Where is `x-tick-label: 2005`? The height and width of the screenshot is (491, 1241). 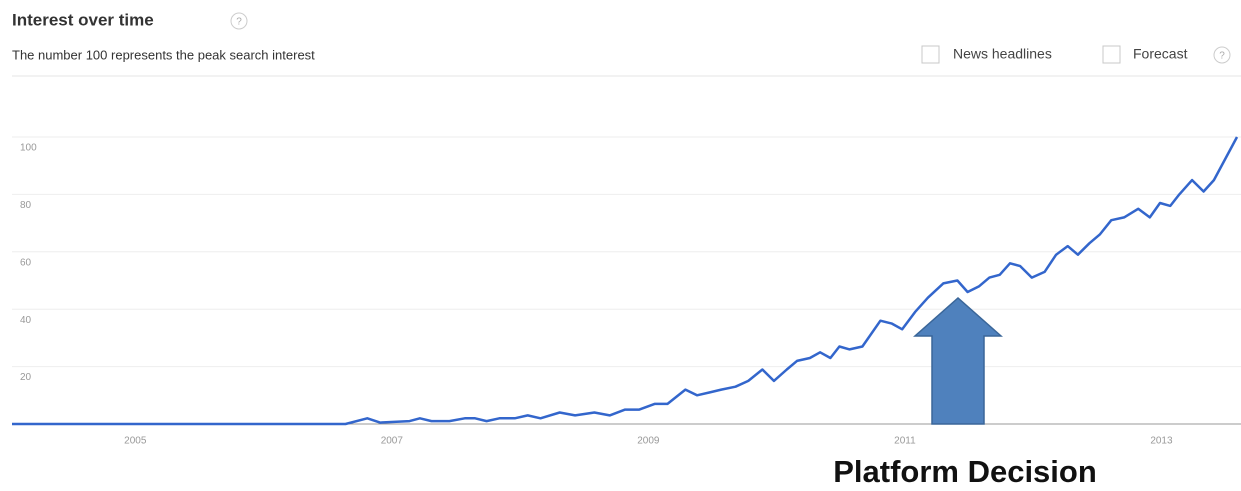 x-tick-label: 2005 is located at coordinates (135, 441).